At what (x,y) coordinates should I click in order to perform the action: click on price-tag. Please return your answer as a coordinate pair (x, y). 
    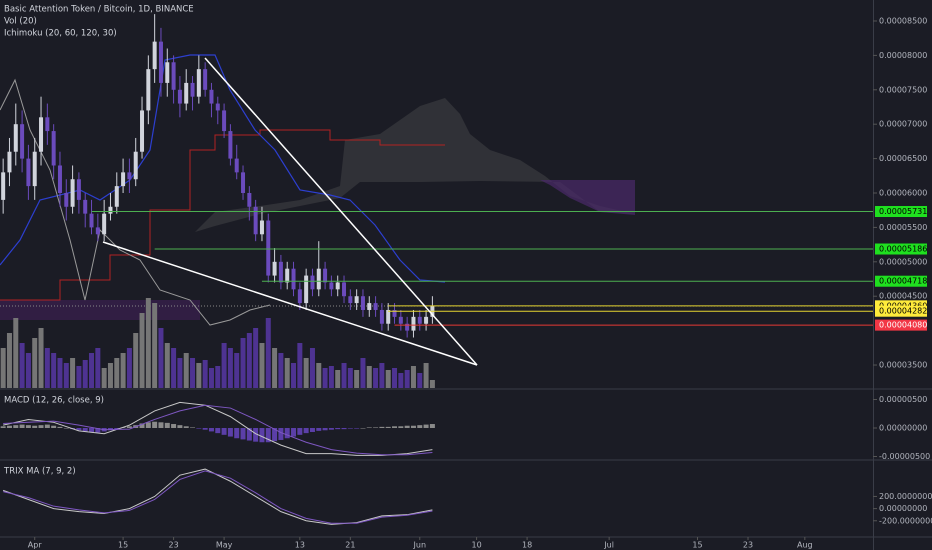
    Looking at the image, I should click on (901, 311).